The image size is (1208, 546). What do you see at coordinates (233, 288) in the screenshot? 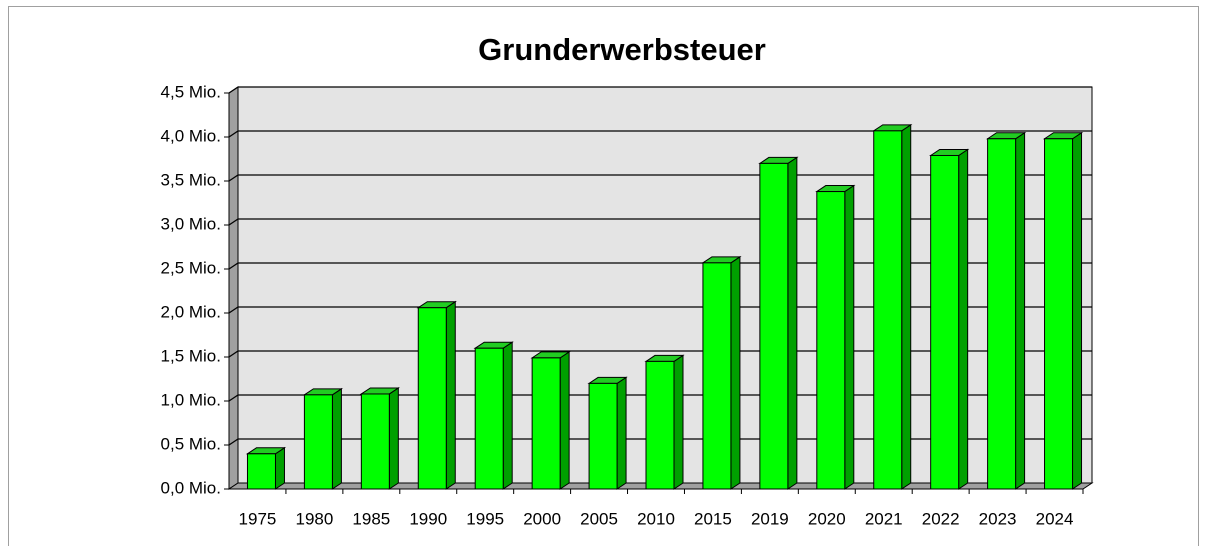
I see `side-wall` at bounding box center [233, 288].